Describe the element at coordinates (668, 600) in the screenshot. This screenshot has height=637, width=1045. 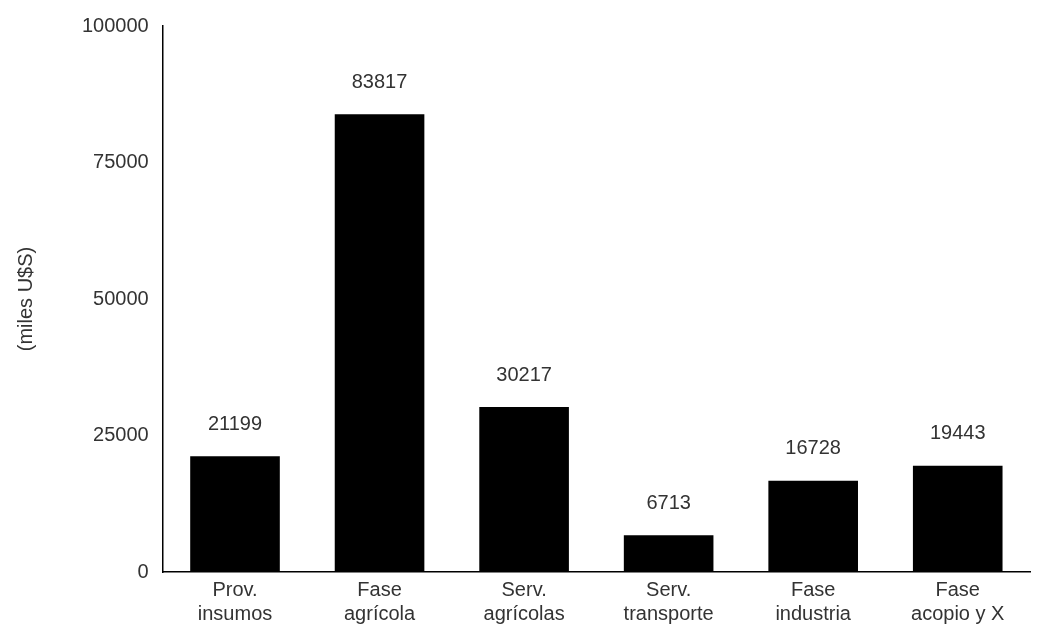
I see `x-tick-label: Serv. transporte` at that location.